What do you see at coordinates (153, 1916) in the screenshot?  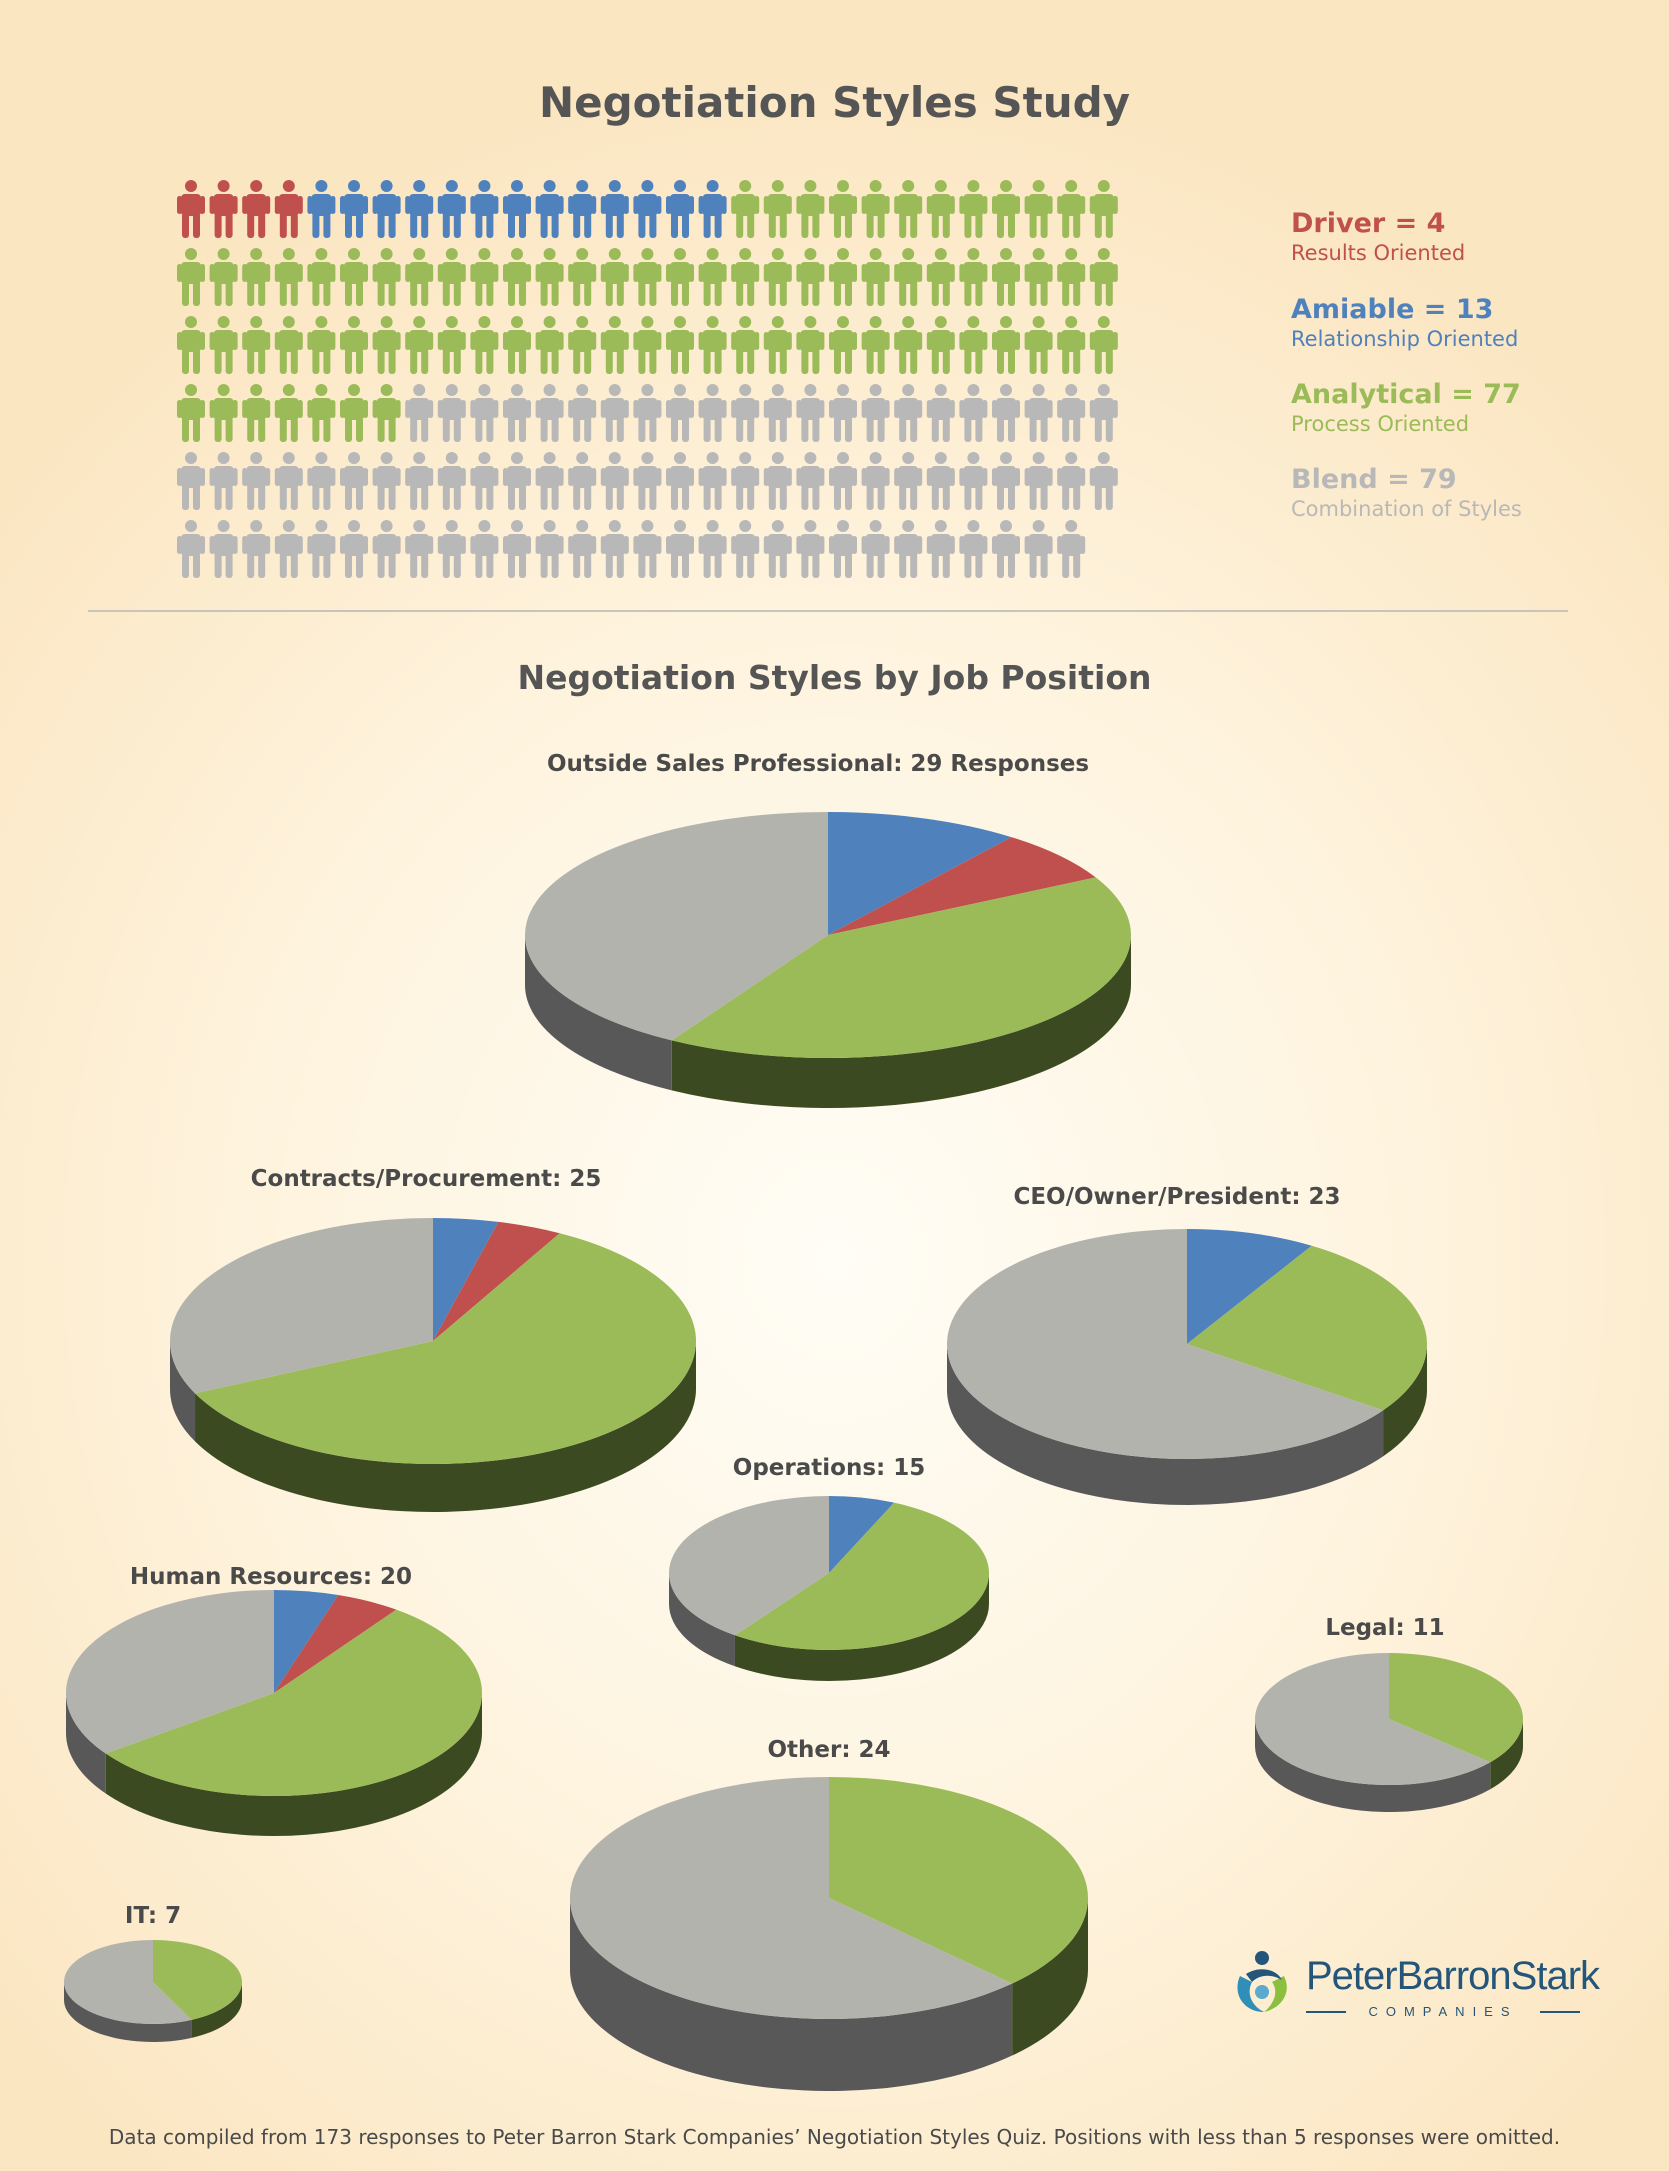 I see `pie-label-it: IT: 7` at bounding box center [153, 1916].